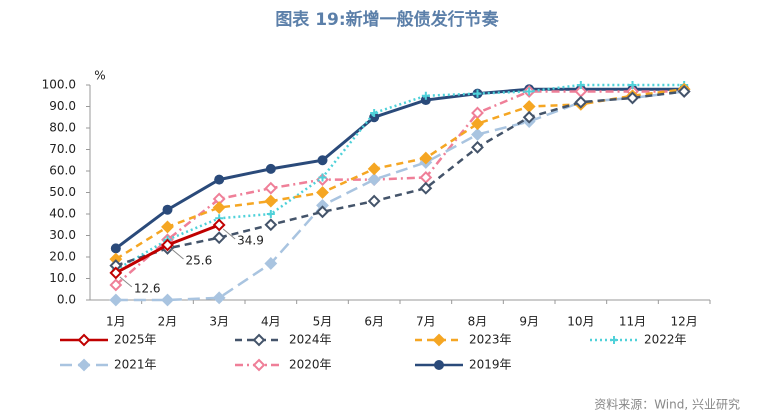 This screenshot has width=775, height=420. Describe the element at coordinates (219, 322) in the screenshot. I see `x-tick-label: 3月` at that location.